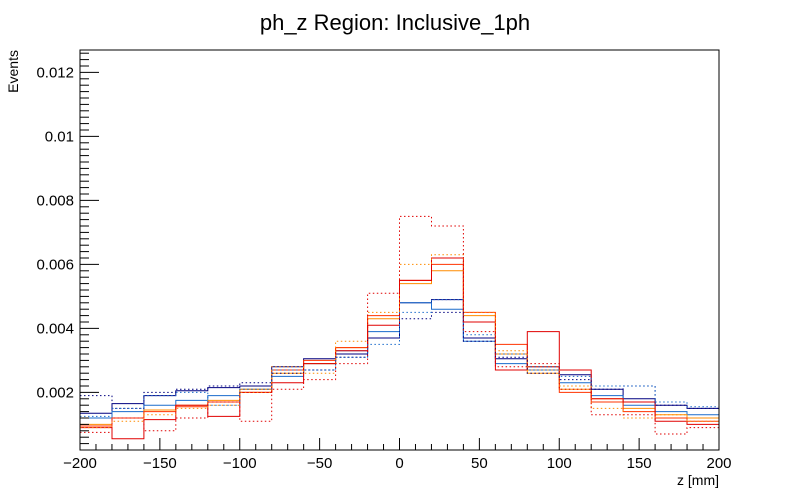  Describe the element at coordinates (698, 480) in the screenshot. I see `x-axis-title: z [mm]` at that location.